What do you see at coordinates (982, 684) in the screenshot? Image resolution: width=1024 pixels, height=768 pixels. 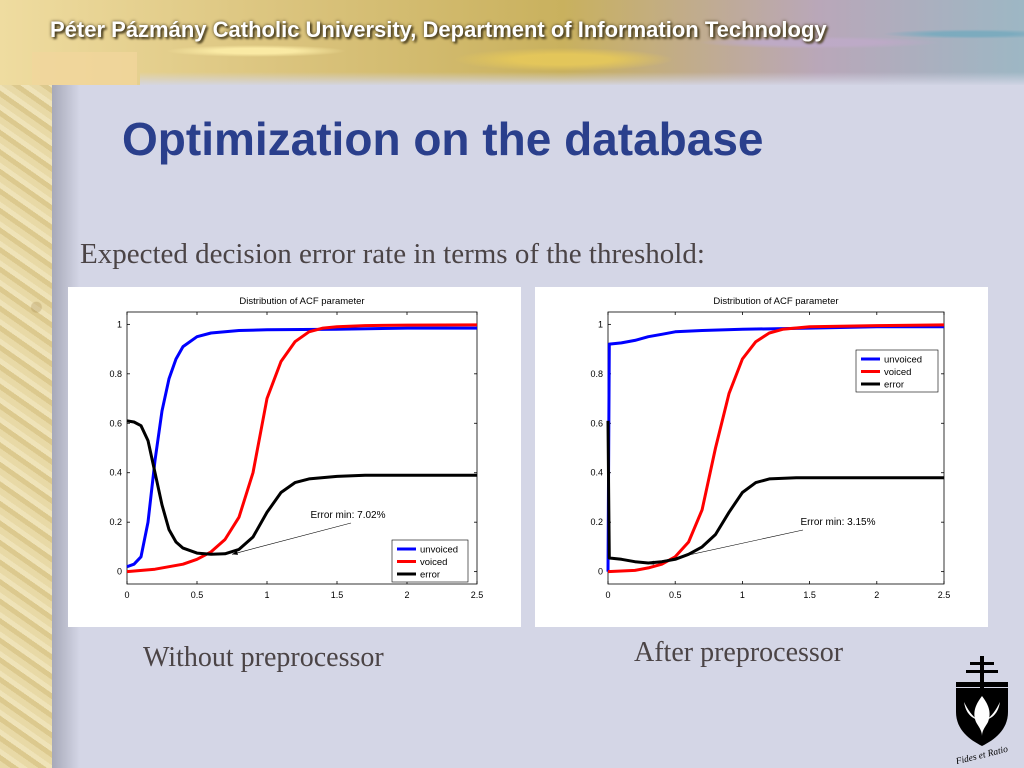 I see `crest-top-band` at bounding box center [982, 684].